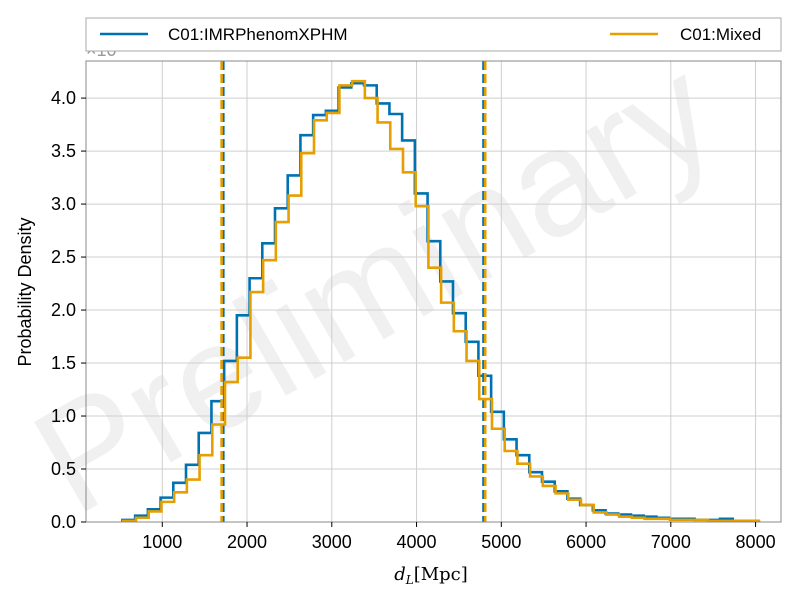  I want to click on x-tick-label: 8000, so click(756, 542).